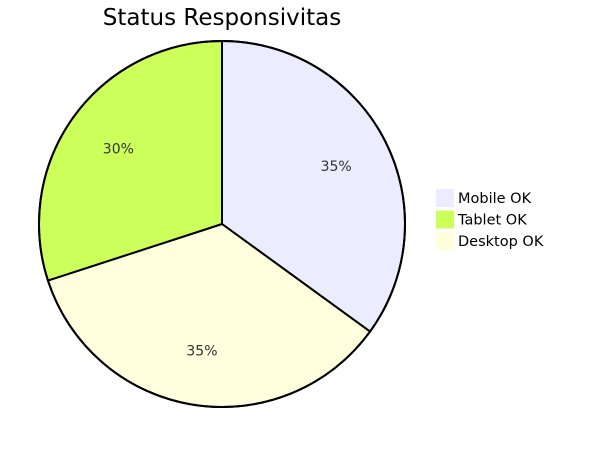 The width and height of the screenshot is (601, 450). I want to click on legend-label: Mobile OK, so click(495, 199).